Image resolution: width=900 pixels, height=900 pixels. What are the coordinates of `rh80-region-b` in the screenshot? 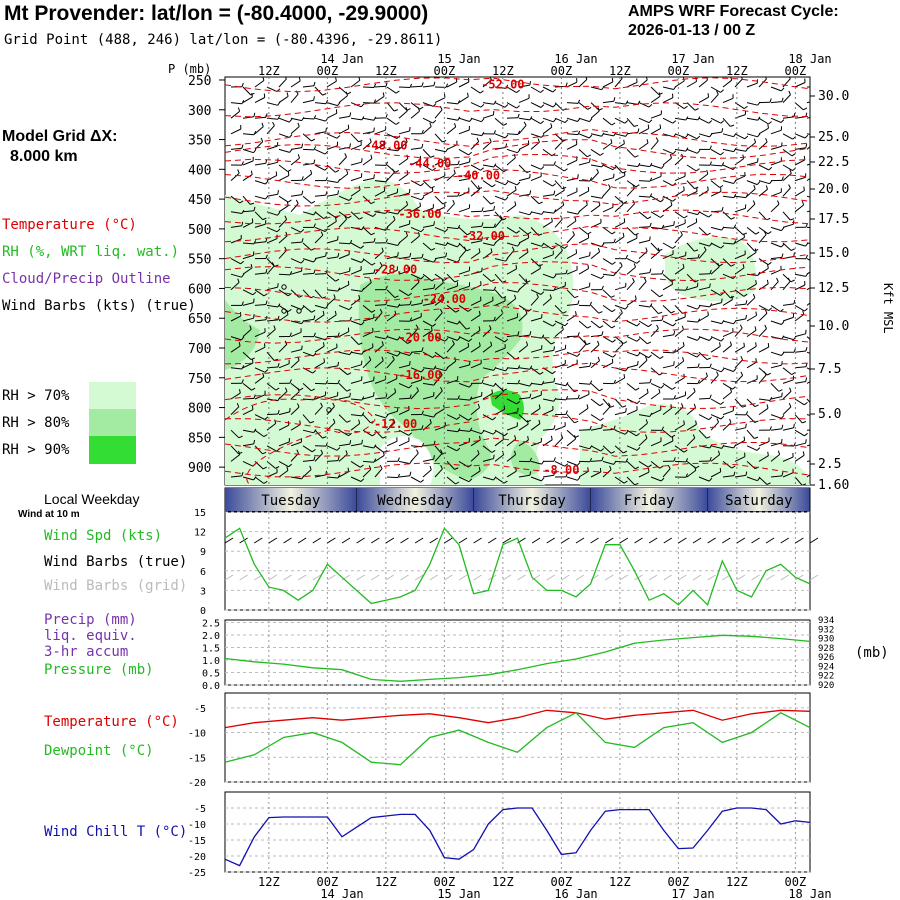 It's located at (242, 335).